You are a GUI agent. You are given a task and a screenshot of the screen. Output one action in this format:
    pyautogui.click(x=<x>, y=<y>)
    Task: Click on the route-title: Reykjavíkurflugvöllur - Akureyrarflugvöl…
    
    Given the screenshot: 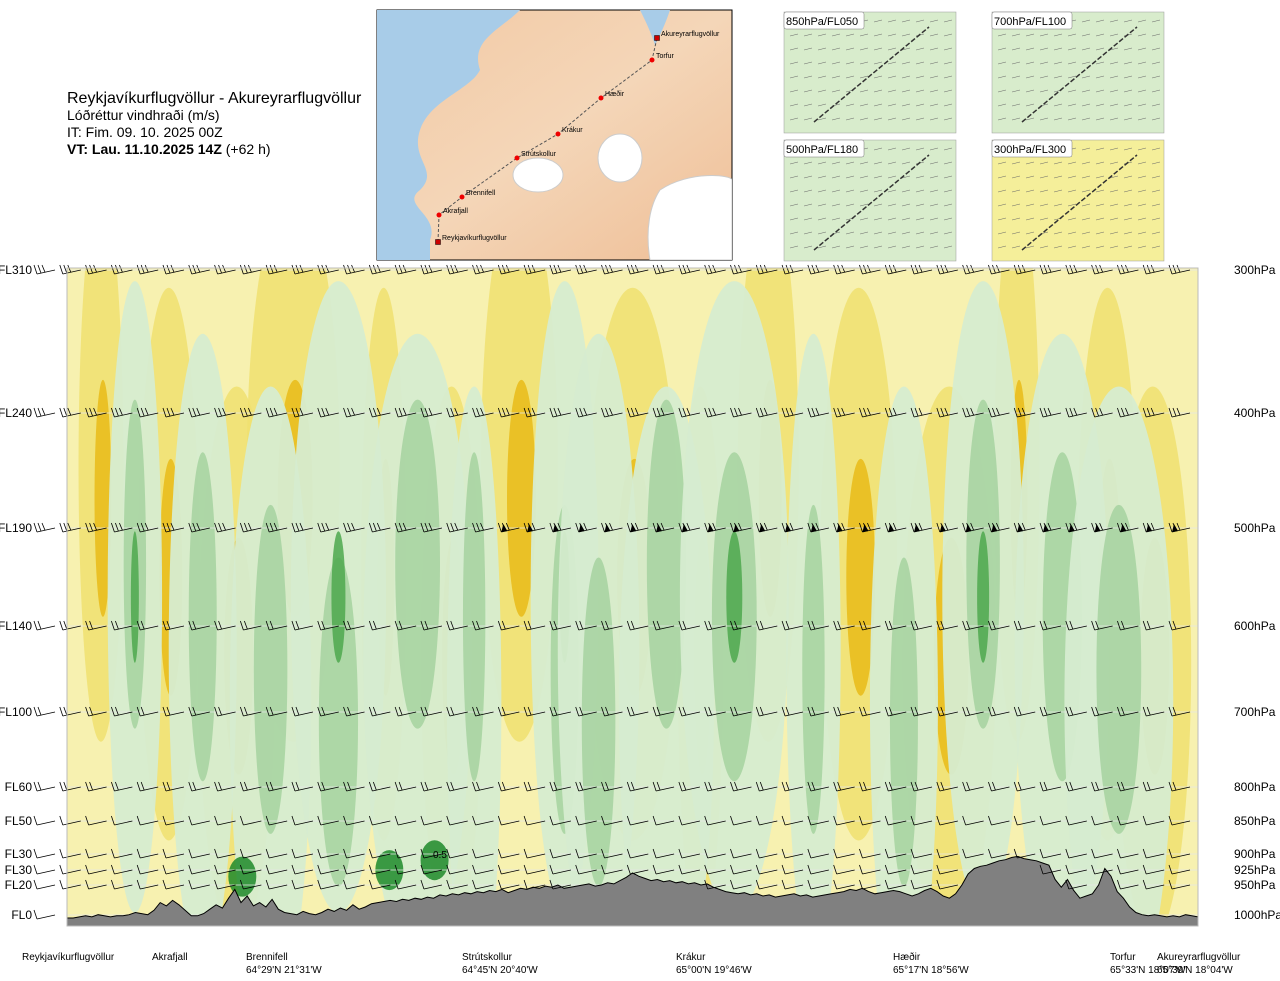 What is the action you would take?
    pyautogui.click(x=214, y=98)
    